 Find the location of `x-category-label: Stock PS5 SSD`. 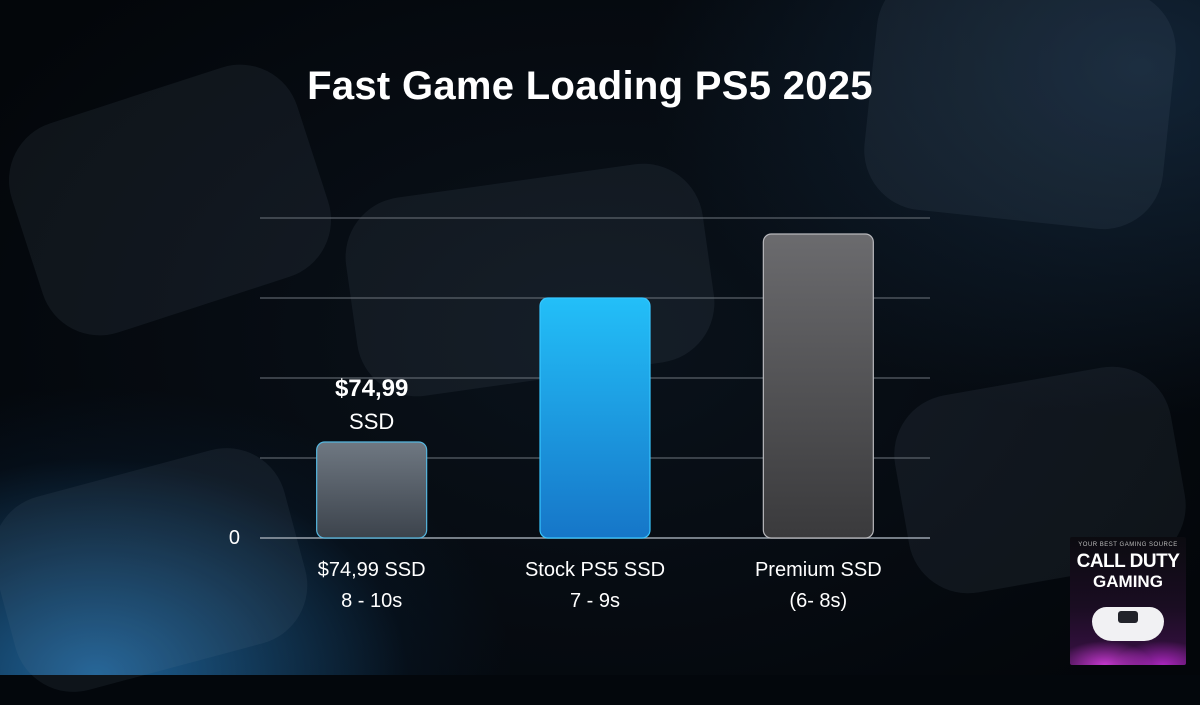

x-category-label: Stock PS5 SSD is located at coordinates (595, 570).